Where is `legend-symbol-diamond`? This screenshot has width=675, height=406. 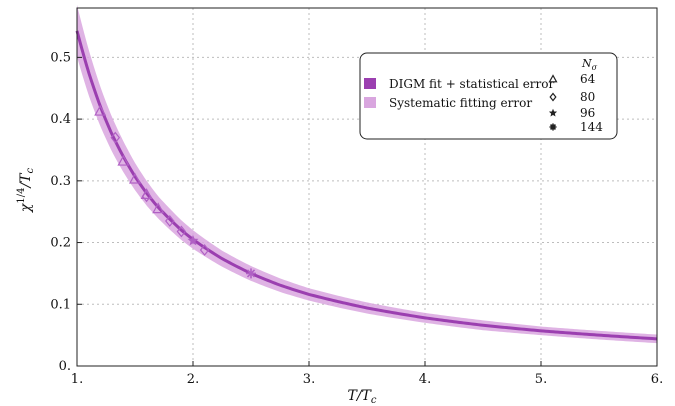
legend-symbol-diamond is located at coordinates (553, 97).